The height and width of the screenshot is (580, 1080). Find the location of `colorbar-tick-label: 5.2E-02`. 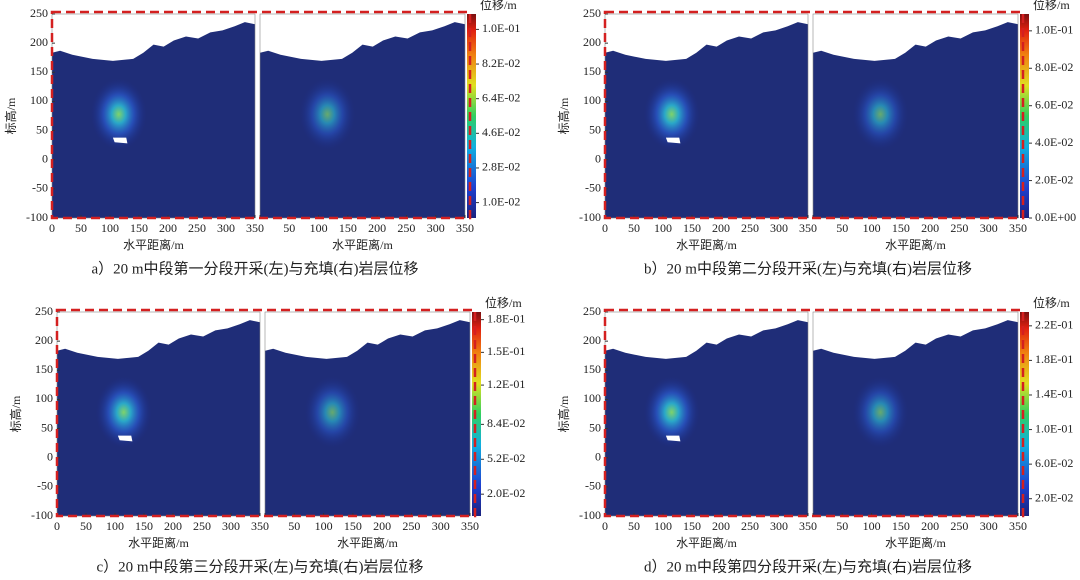

colorbar-tick-label: 5.2E-02 is located at coordinates (506, 458).